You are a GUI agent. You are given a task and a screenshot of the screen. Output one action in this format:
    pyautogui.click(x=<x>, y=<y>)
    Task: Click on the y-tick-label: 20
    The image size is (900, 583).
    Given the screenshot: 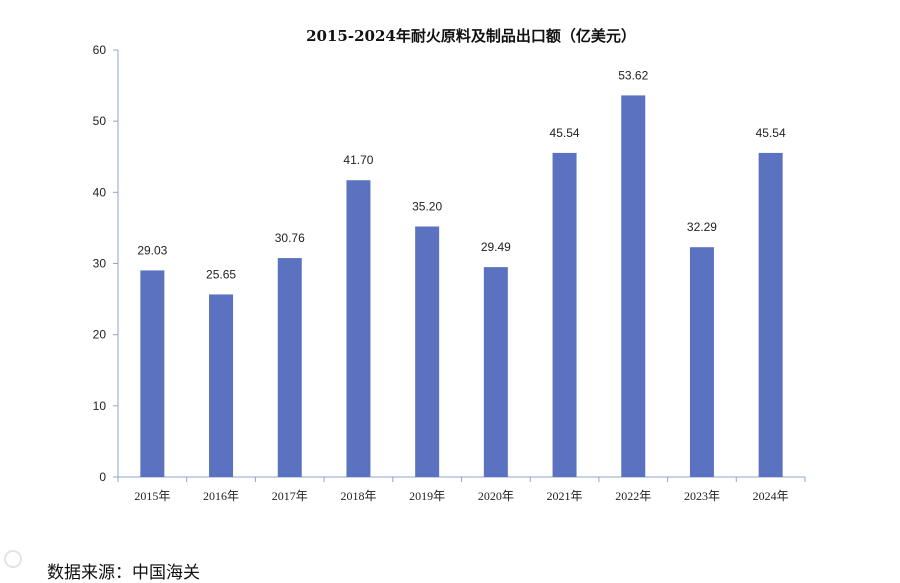 What is the action you would take?
    pyautogui.click(x=100, y=335)
    